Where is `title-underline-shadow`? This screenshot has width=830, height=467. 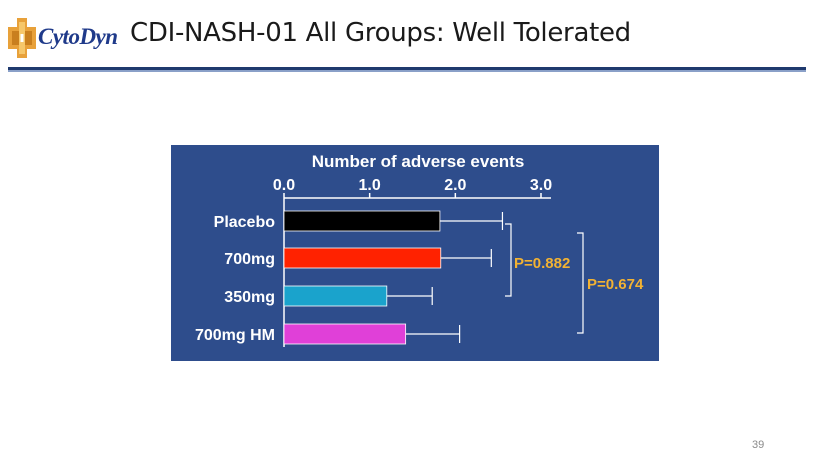 title-underline-shadow is located at coordinates (407, 71).